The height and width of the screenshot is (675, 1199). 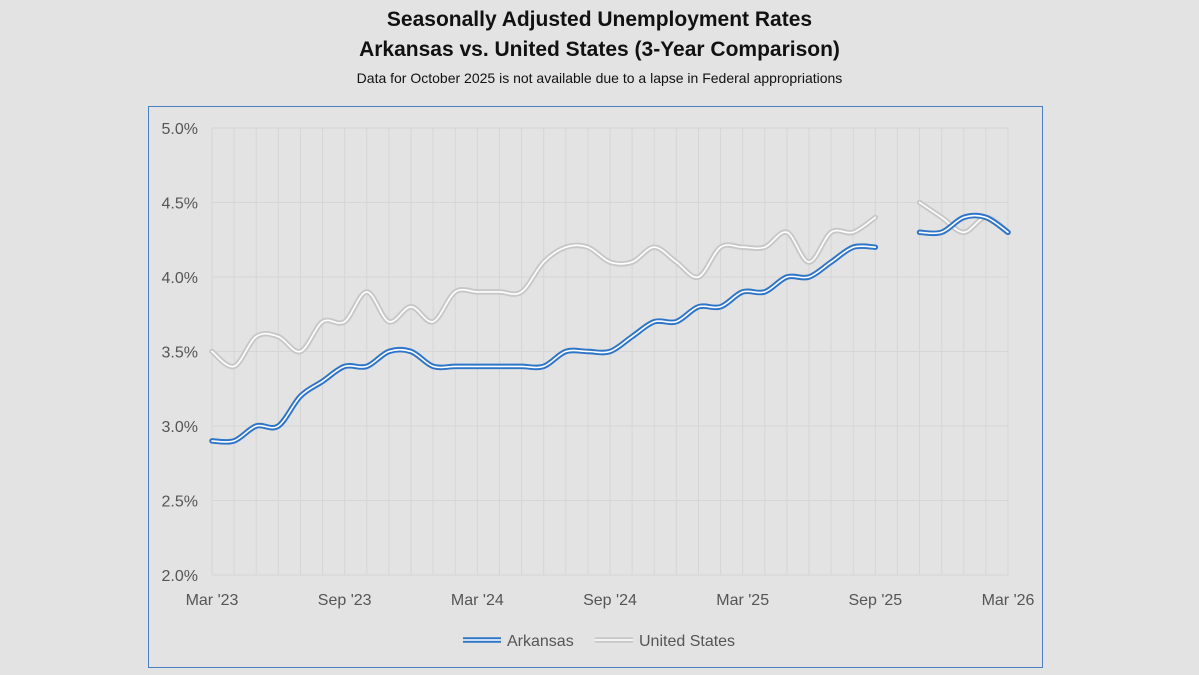 What do you see at coordinates (599, 19) in the screenshot?
I see `chart-title: Seasonally Adjusted Unemployment Rates` at bounding box center [599, 19].